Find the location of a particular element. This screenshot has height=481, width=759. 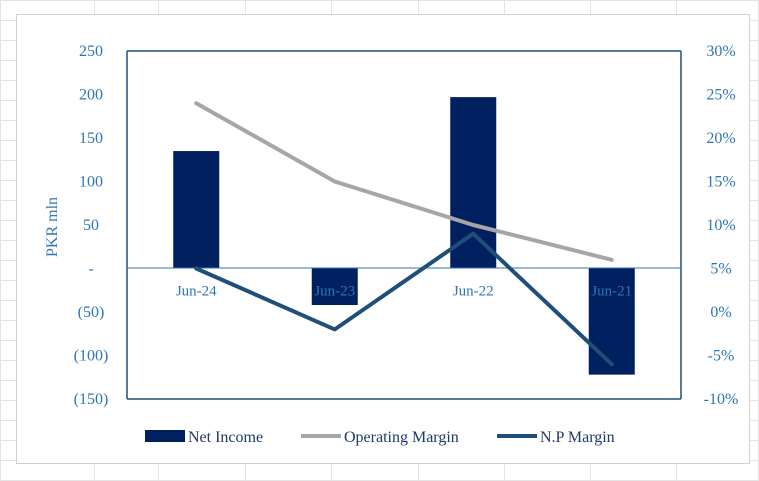

y-right-tick-label: 30% is located at coordinates (720, 51).